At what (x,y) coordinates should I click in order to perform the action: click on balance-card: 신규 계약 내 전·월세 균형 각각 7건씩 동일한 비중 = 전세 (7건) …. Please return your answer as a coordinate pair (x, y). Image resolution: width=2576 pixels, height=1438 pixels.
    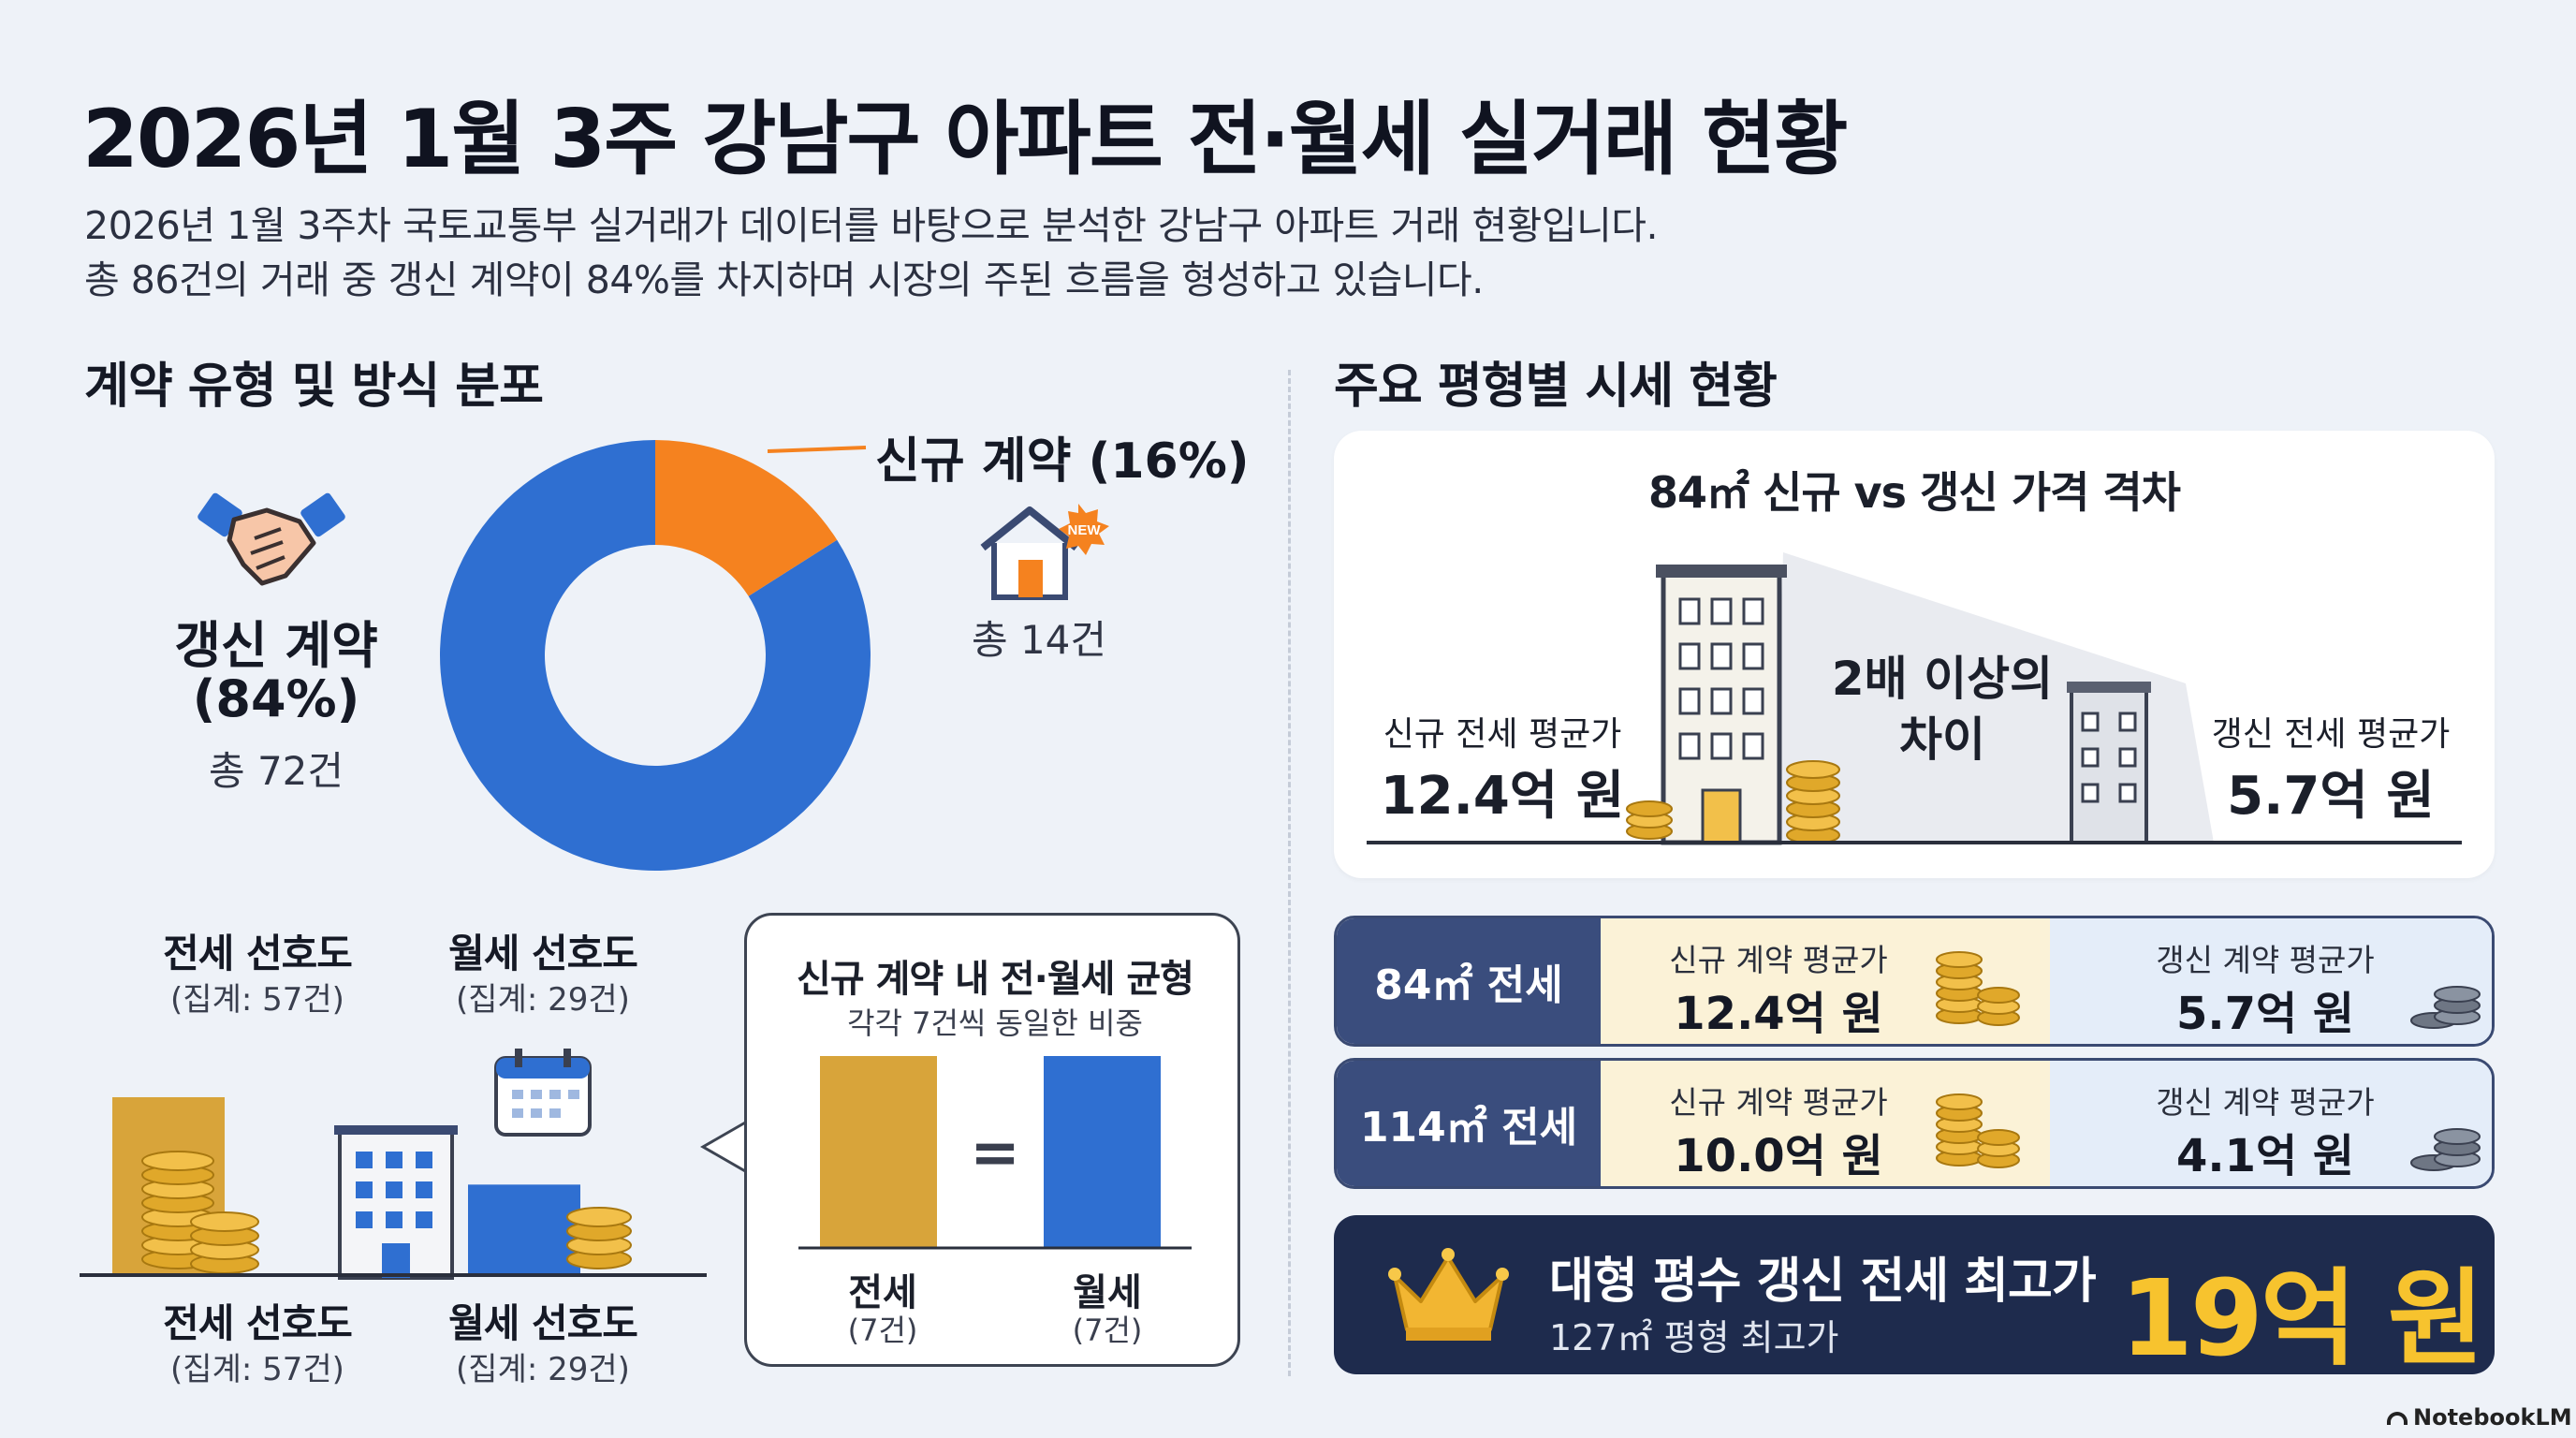
    Looking at the image, I should click on (992, 1140).